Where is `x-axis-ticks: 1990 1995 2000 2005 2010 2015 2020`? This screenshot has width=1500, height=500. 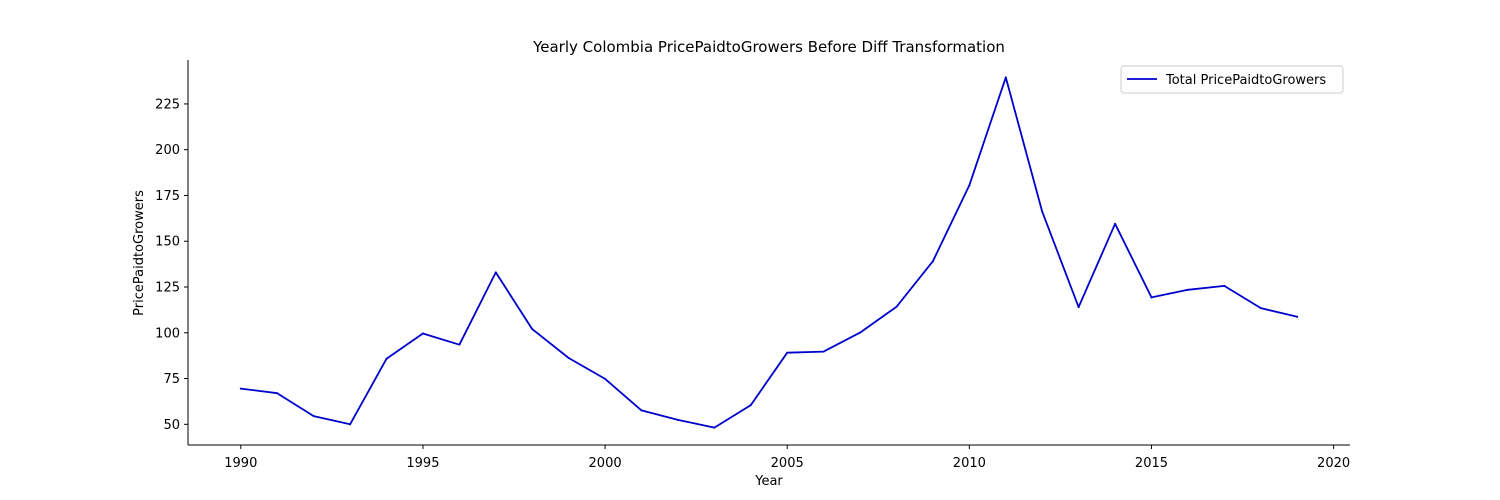
x-axis-ticks: 1990 1995 2000 2005 2010 2015 2020 is located at coordinates (787, 458).